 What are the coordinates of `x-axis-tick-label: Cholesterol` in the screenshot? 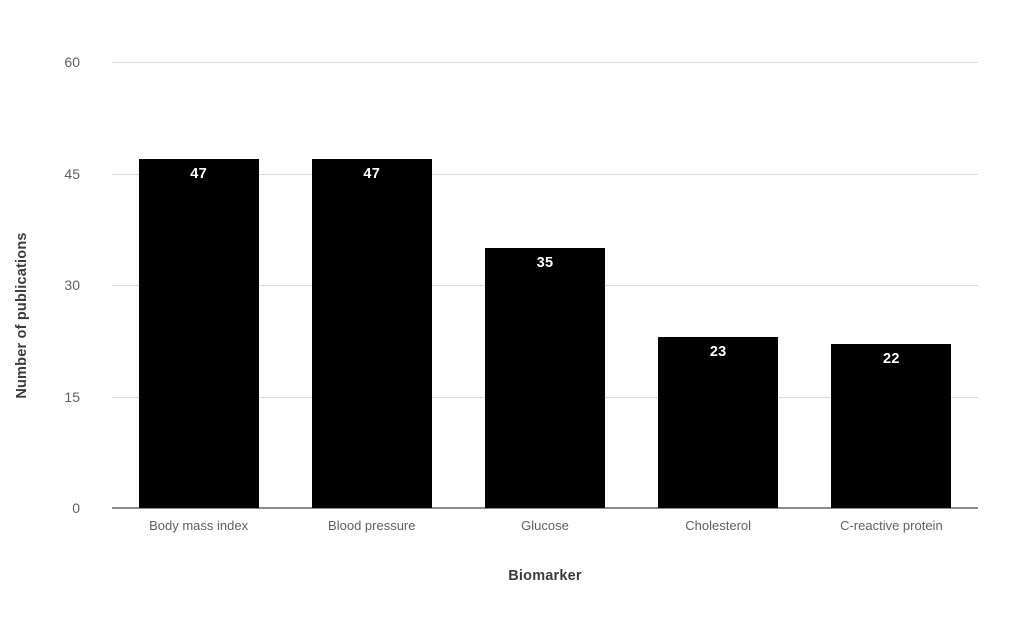 It's located at (718, 525).